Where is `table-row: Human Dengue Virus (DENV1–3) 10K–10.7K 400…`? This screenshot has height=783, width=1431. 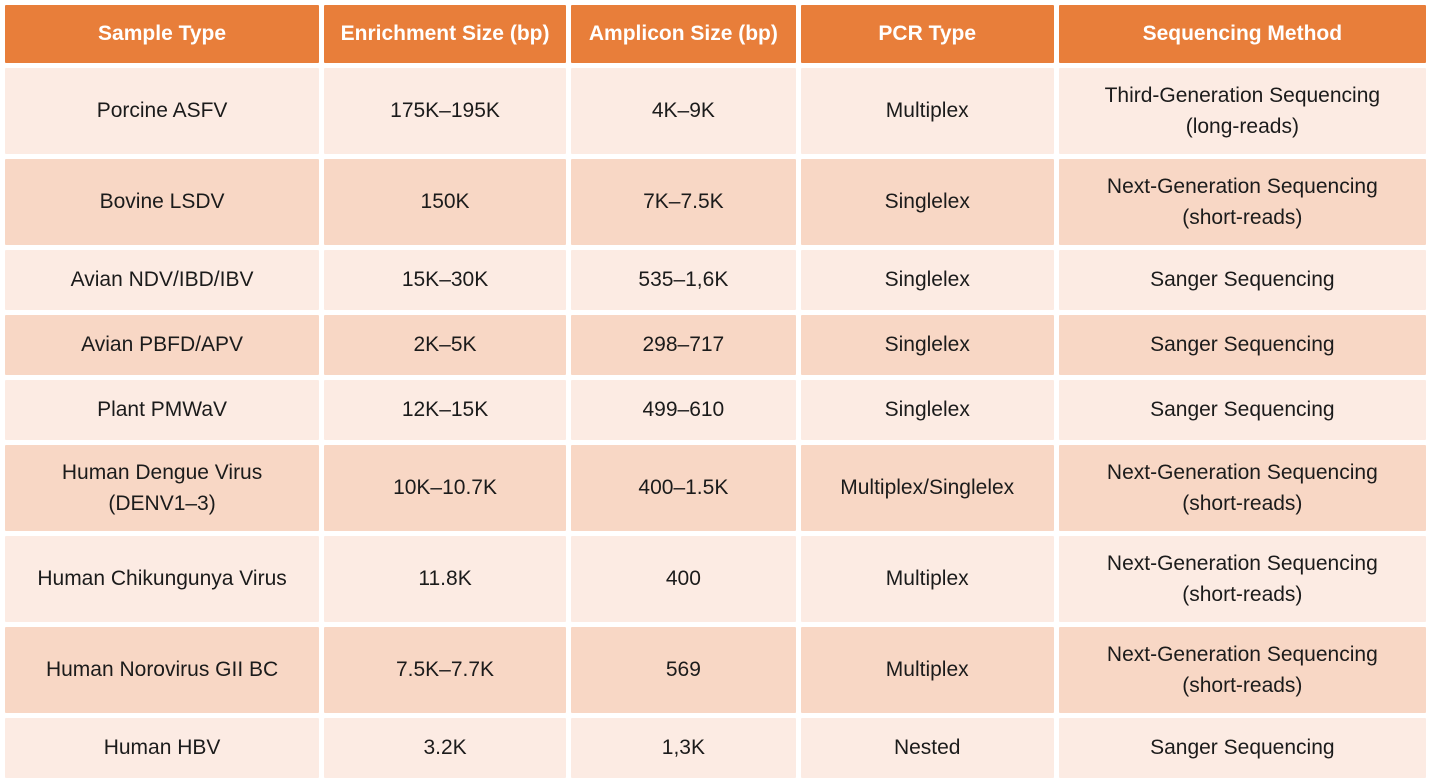
table-row: Human Dengue Virus (DENV1–3) 10K–10.7K 400… is located at coordinates (715, 488).